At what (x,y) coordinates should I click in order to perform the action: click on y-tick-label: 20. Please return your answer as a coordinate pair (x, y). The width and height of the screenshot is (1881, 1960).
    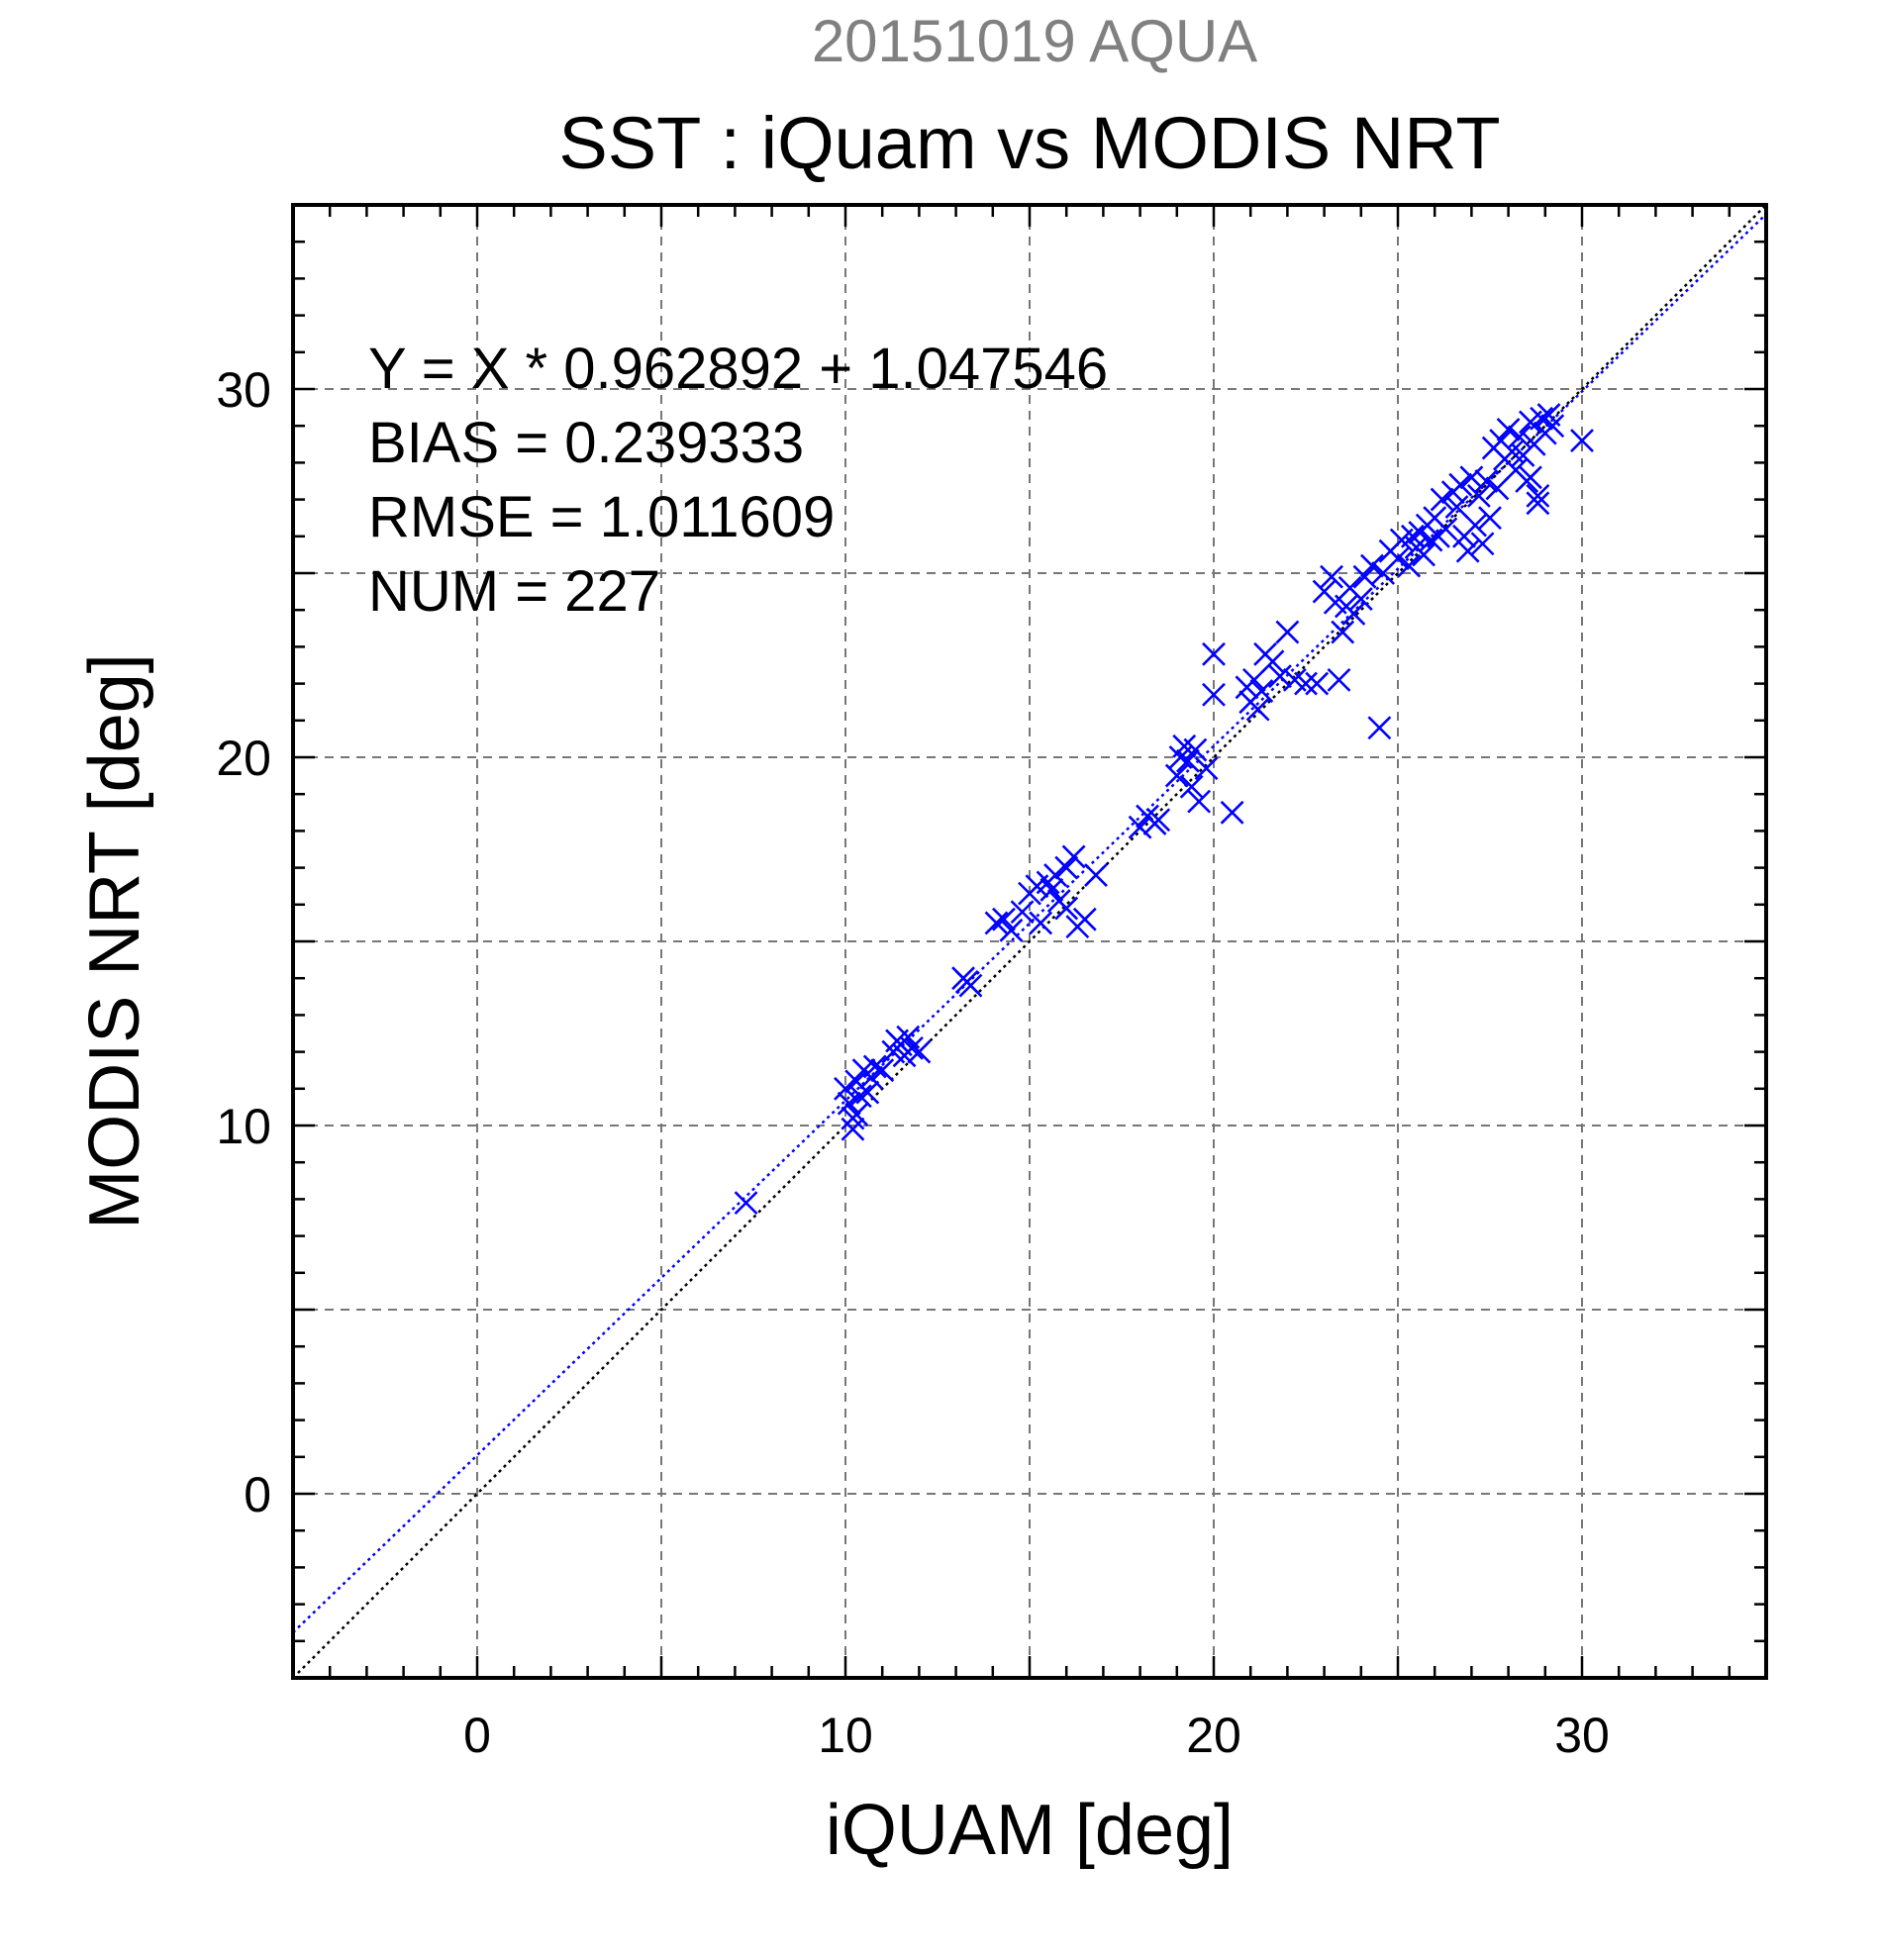
    Looking at the image, I should click on (244, 758).